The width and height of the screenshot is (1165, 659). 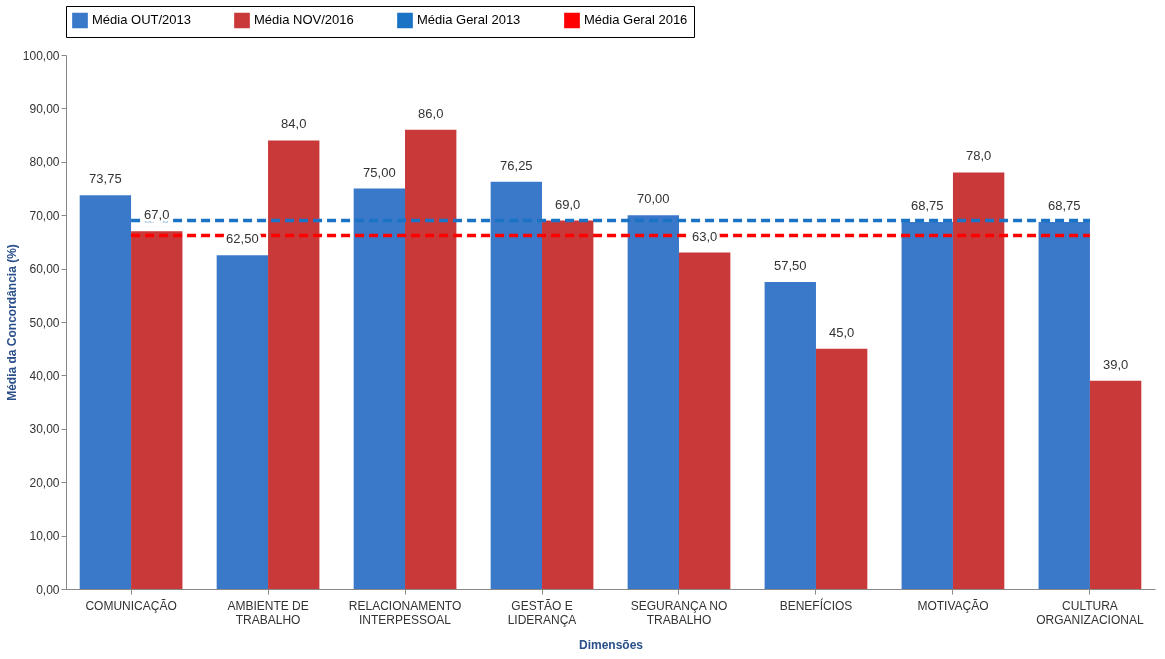 I want to click on x-tick-label: SEGURANÇA NO TRABALHO, so click(x=679, y=612).